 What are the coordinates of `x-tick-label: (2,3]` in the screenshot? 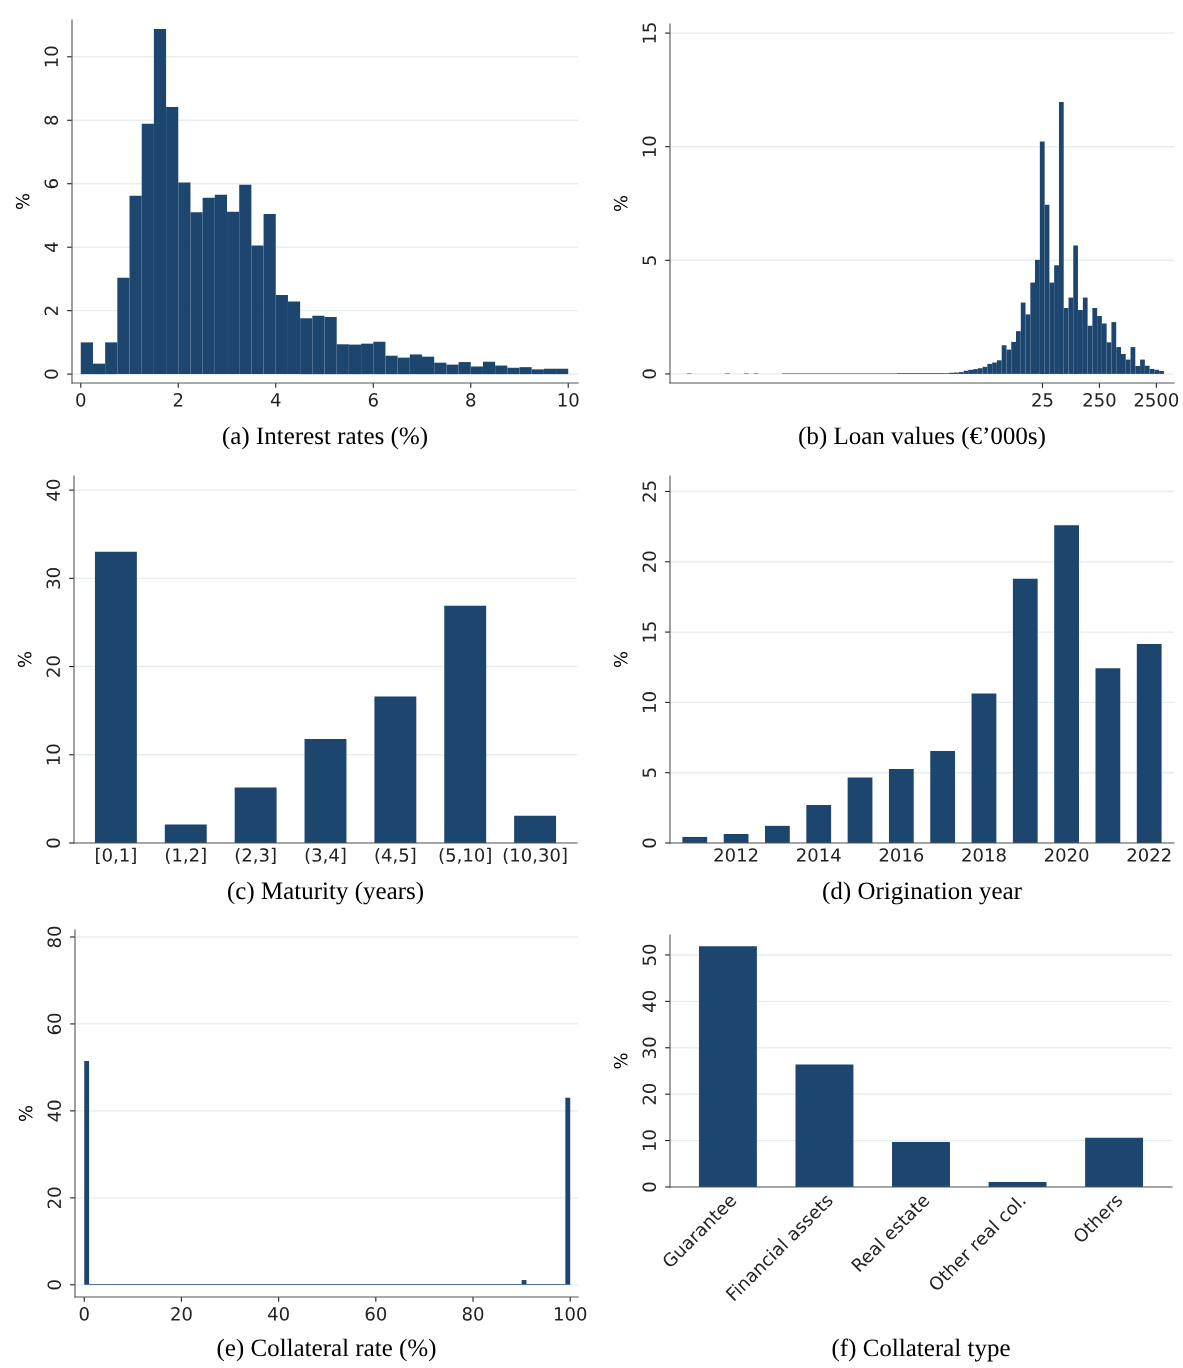 It's located at (255, 855).